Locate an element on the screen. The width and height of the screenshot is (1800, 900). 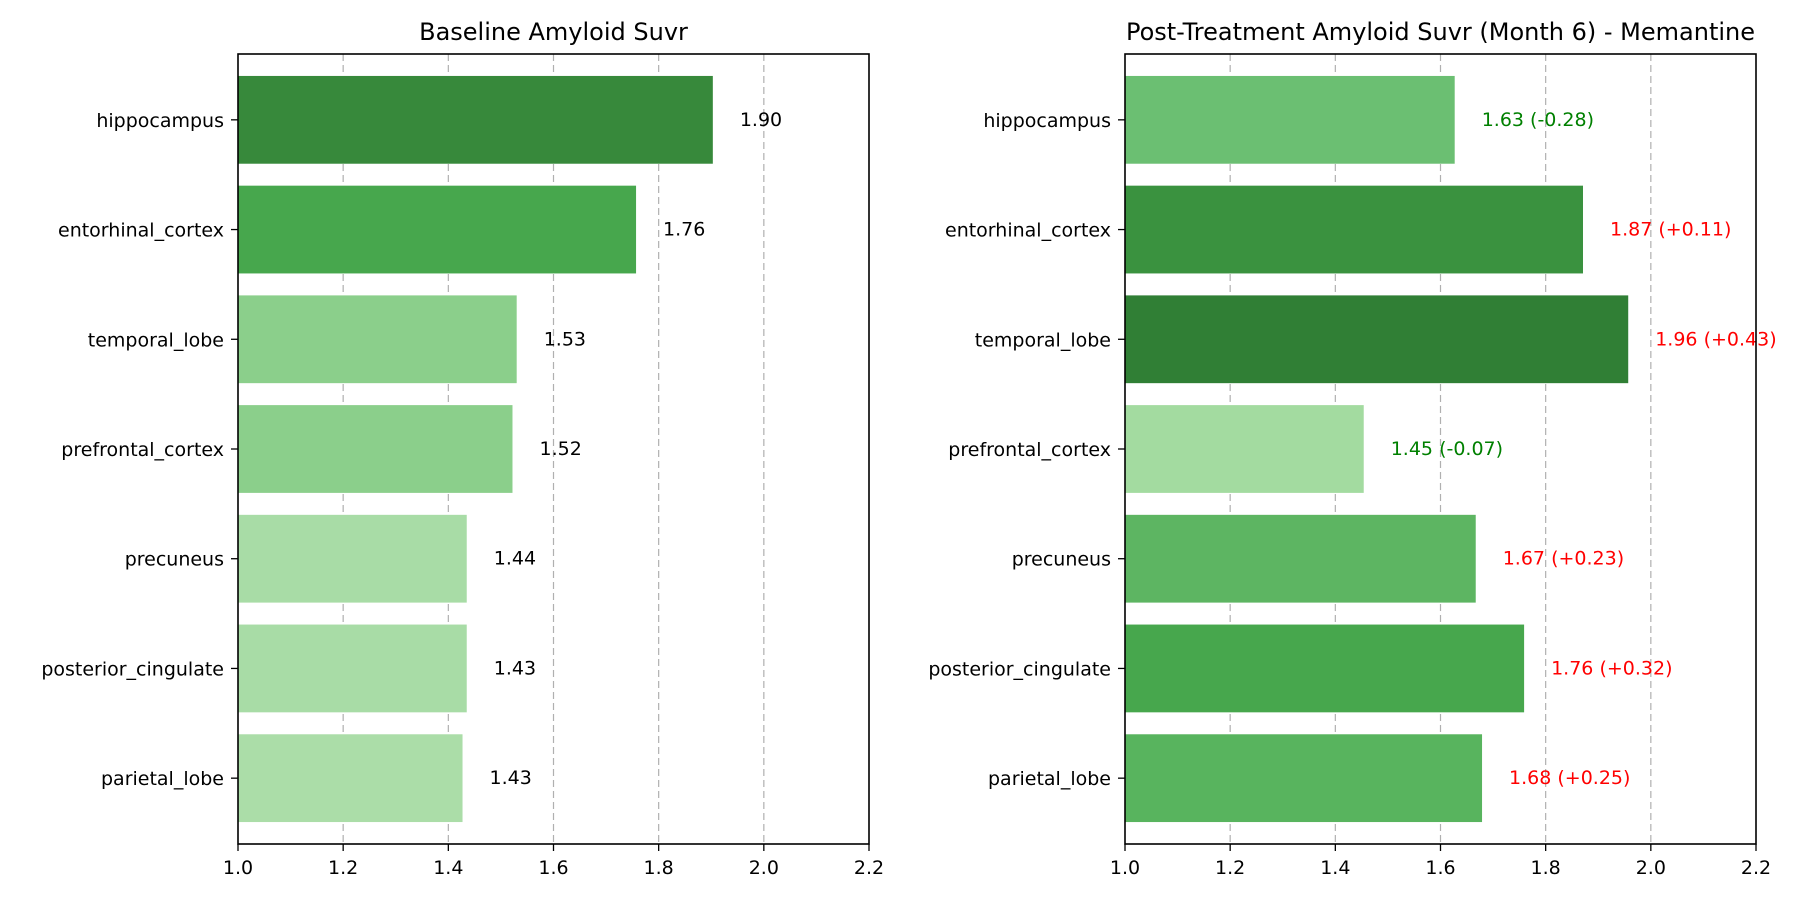
post-treatment-value-label: 1.45 (-0.07) is located at coordinates (1447, 449).